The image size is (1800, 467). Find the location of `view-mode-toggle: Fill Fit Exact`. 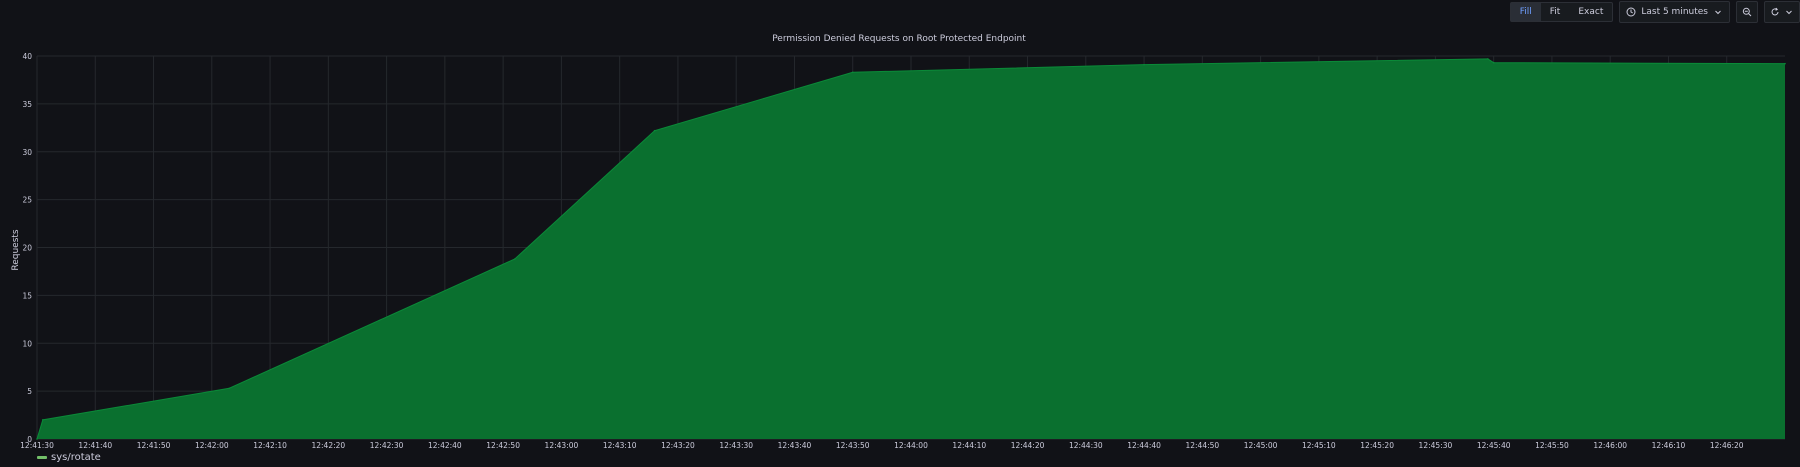

view-mode-toggle: Fill Fit Exact is located at coordinates (1561, 12).